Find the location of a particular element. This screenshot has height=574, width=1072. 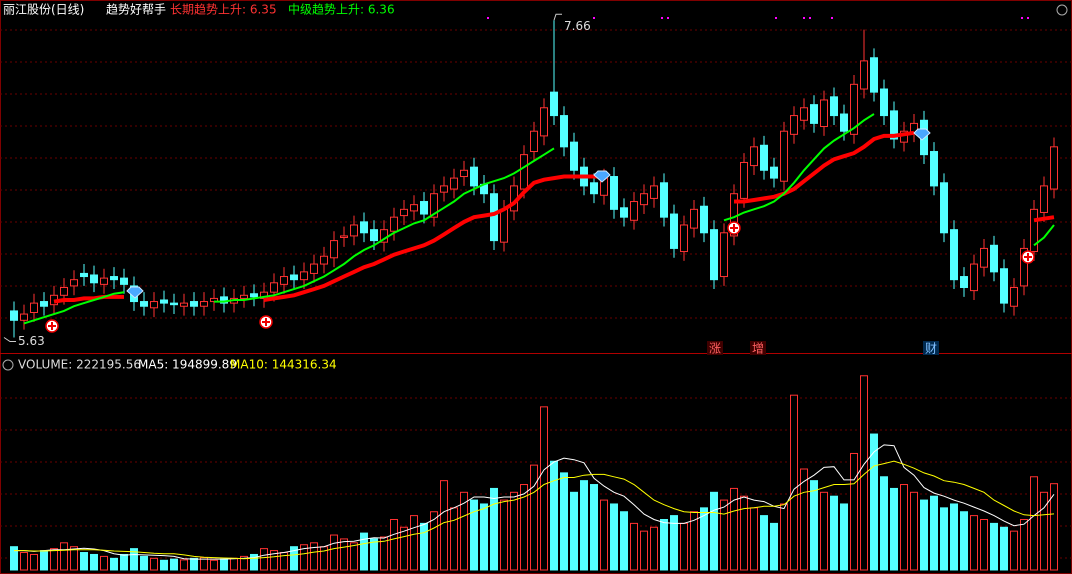

legend-label: MA5: 194899.89 is located at coordinates (187, 365).